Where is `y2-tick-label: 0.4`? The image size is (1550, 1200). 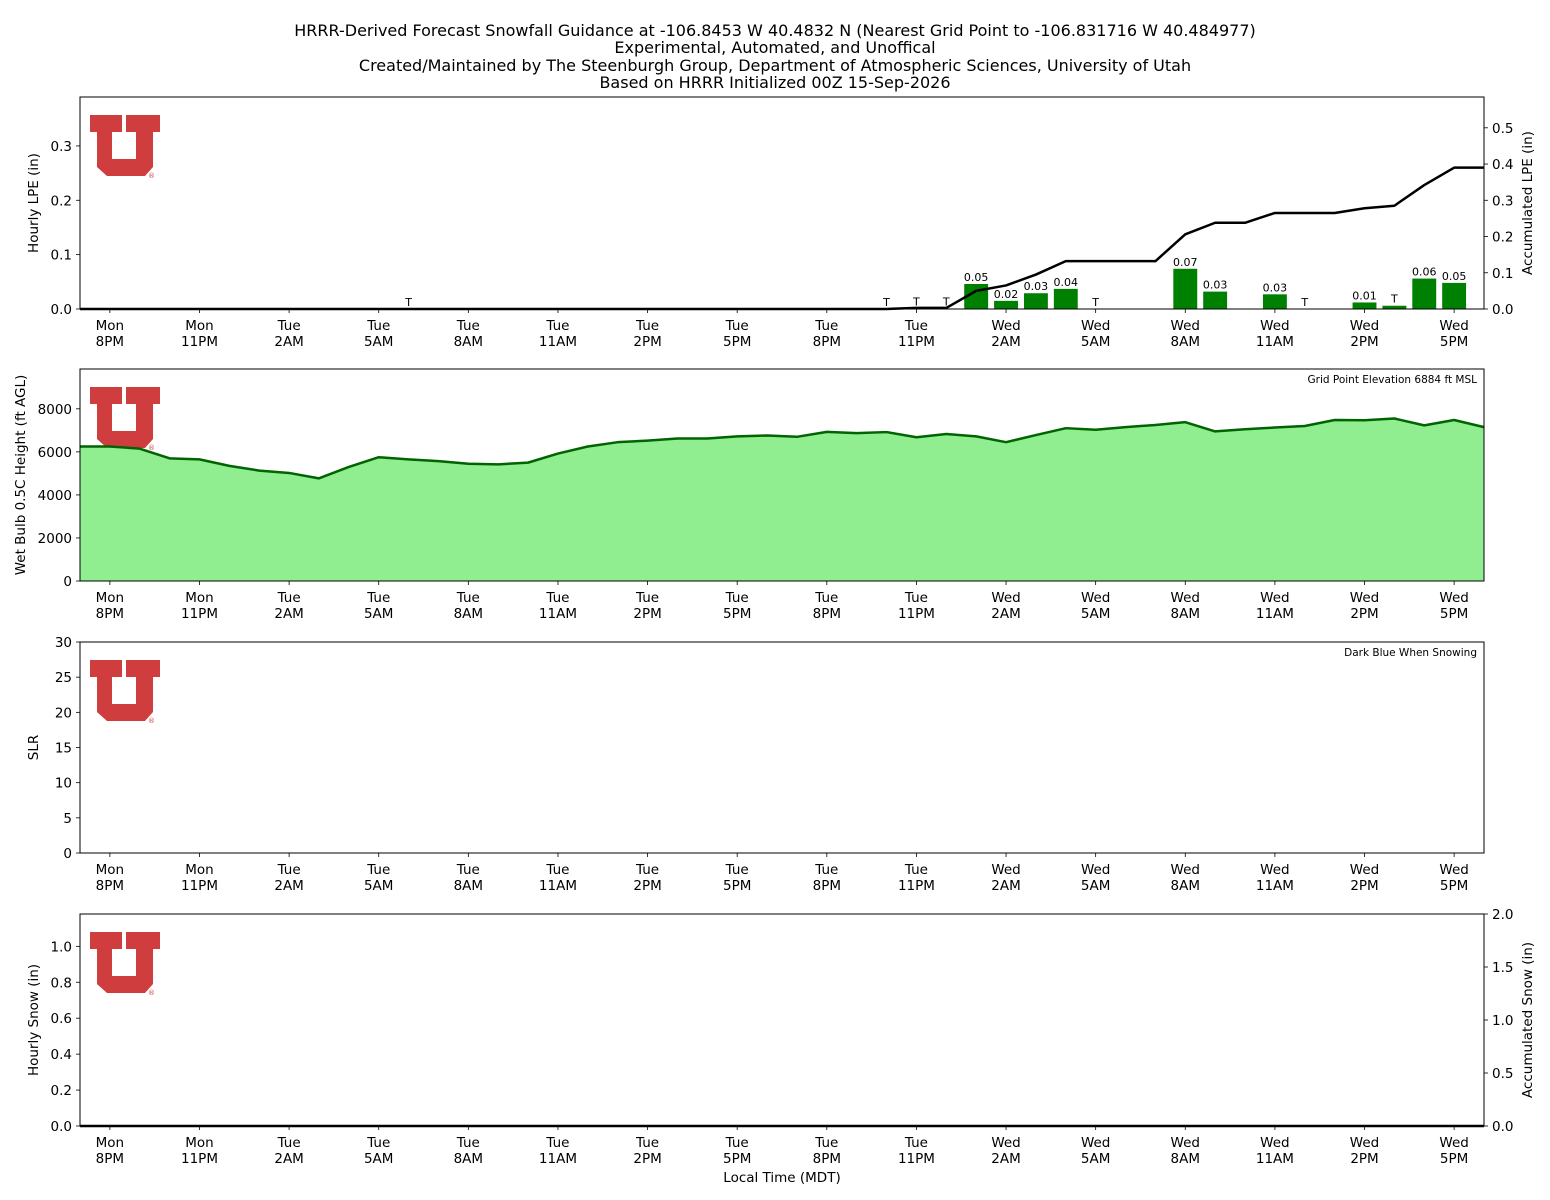 y2-tick-label: 0.4 is located at coordinates (1502, 165).